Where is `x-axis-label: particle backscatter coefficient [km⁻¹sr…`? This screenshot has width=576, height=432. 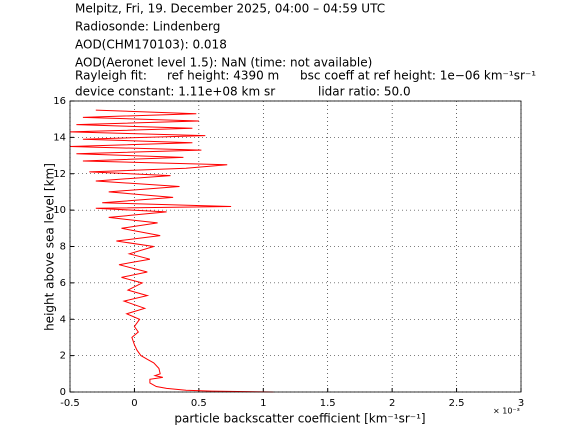
x-axis-label: particle backscatter coefficient [km⁻¹sr… is located at coordinates (299, 419).